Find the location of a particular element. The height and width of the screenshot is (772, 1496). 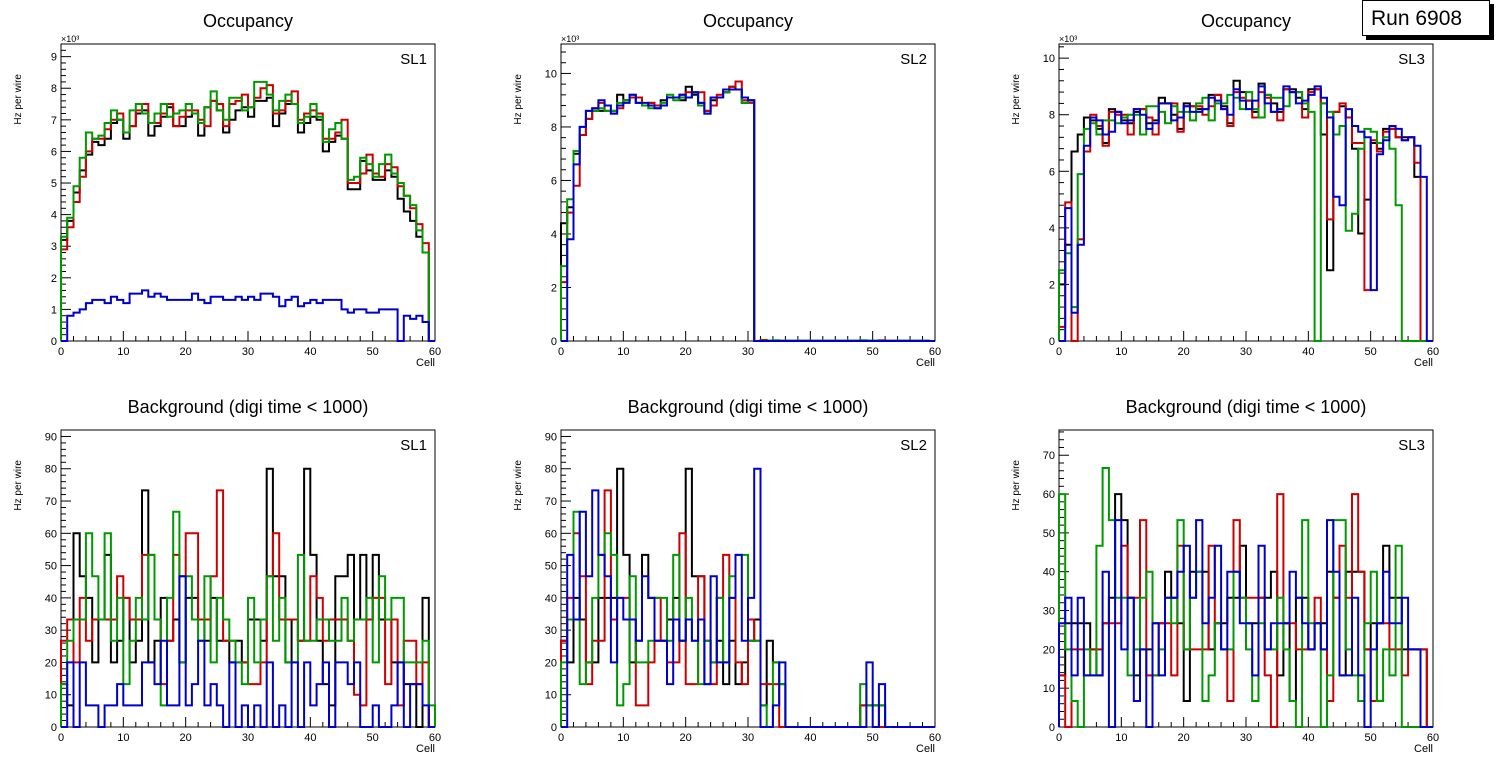

y-tick-label: 7 is located at coordinates (54, 121).